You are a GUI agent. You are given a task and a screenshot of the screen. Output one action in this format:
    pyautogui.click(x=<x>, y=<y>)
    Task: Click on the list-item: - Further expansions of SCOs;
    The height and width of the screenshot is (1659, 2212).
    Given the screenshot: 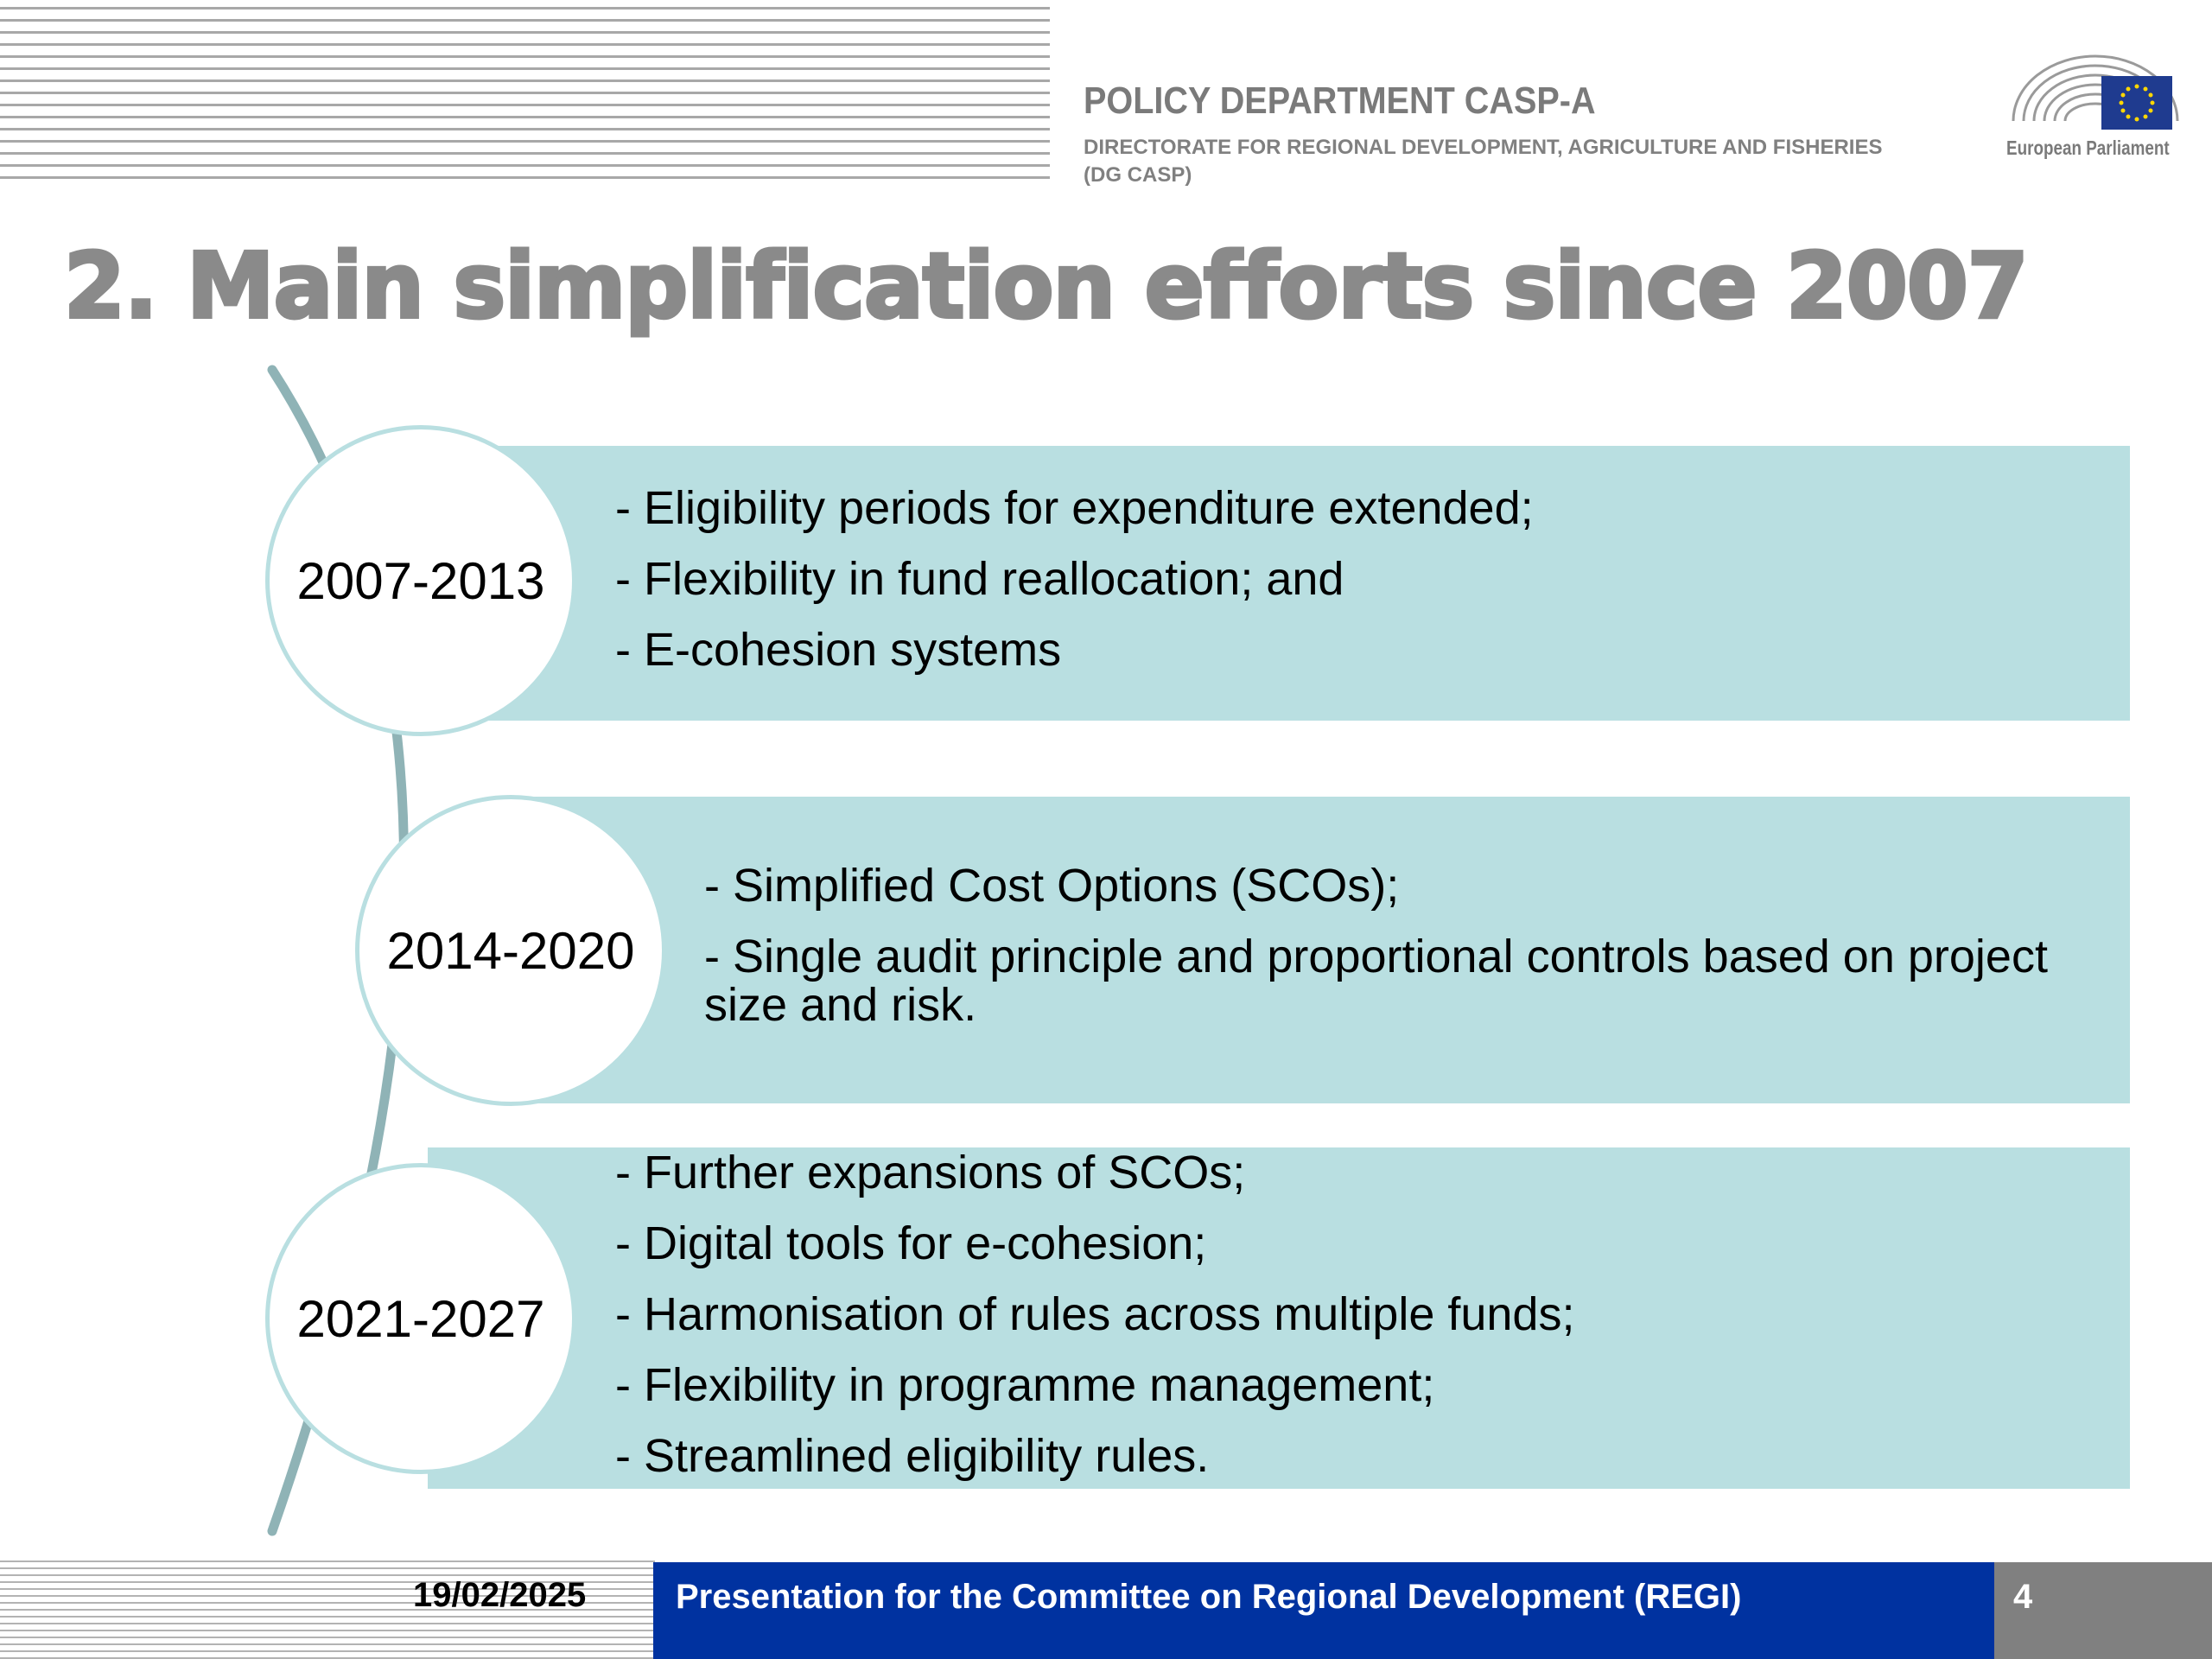 What is the action you would take?
    pyautogui.click(x=930, y=1172)
    